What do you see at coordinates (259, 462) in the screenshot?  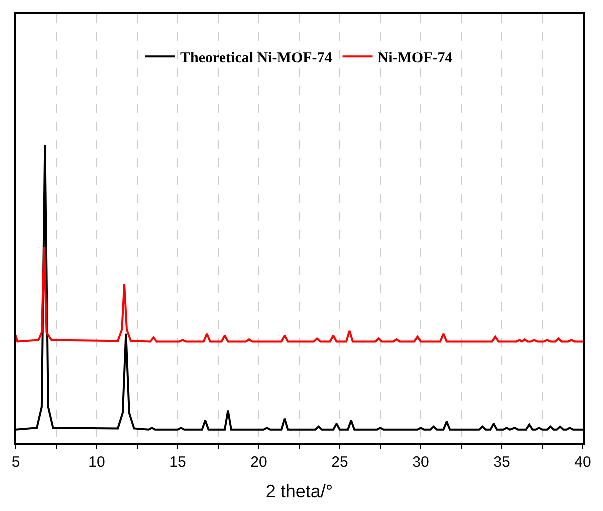 I see `x-tick-label: 20` at bounding box center [259, 462].